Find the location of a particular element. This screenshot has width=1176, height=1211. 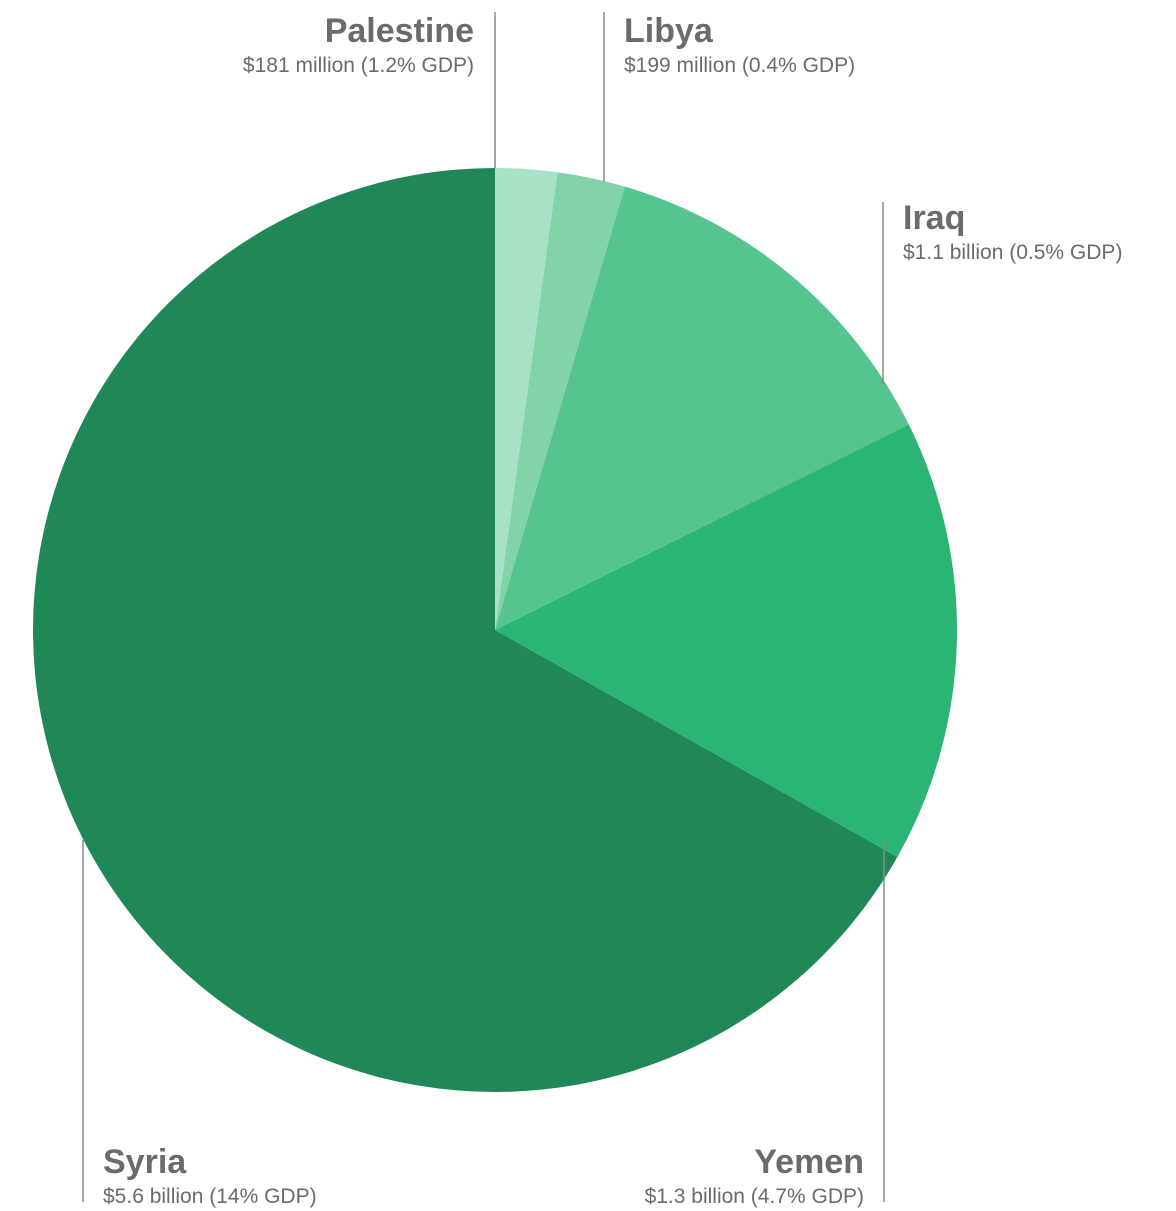

slice-name-palestine: Palestine is located at coordinates (399, 31).